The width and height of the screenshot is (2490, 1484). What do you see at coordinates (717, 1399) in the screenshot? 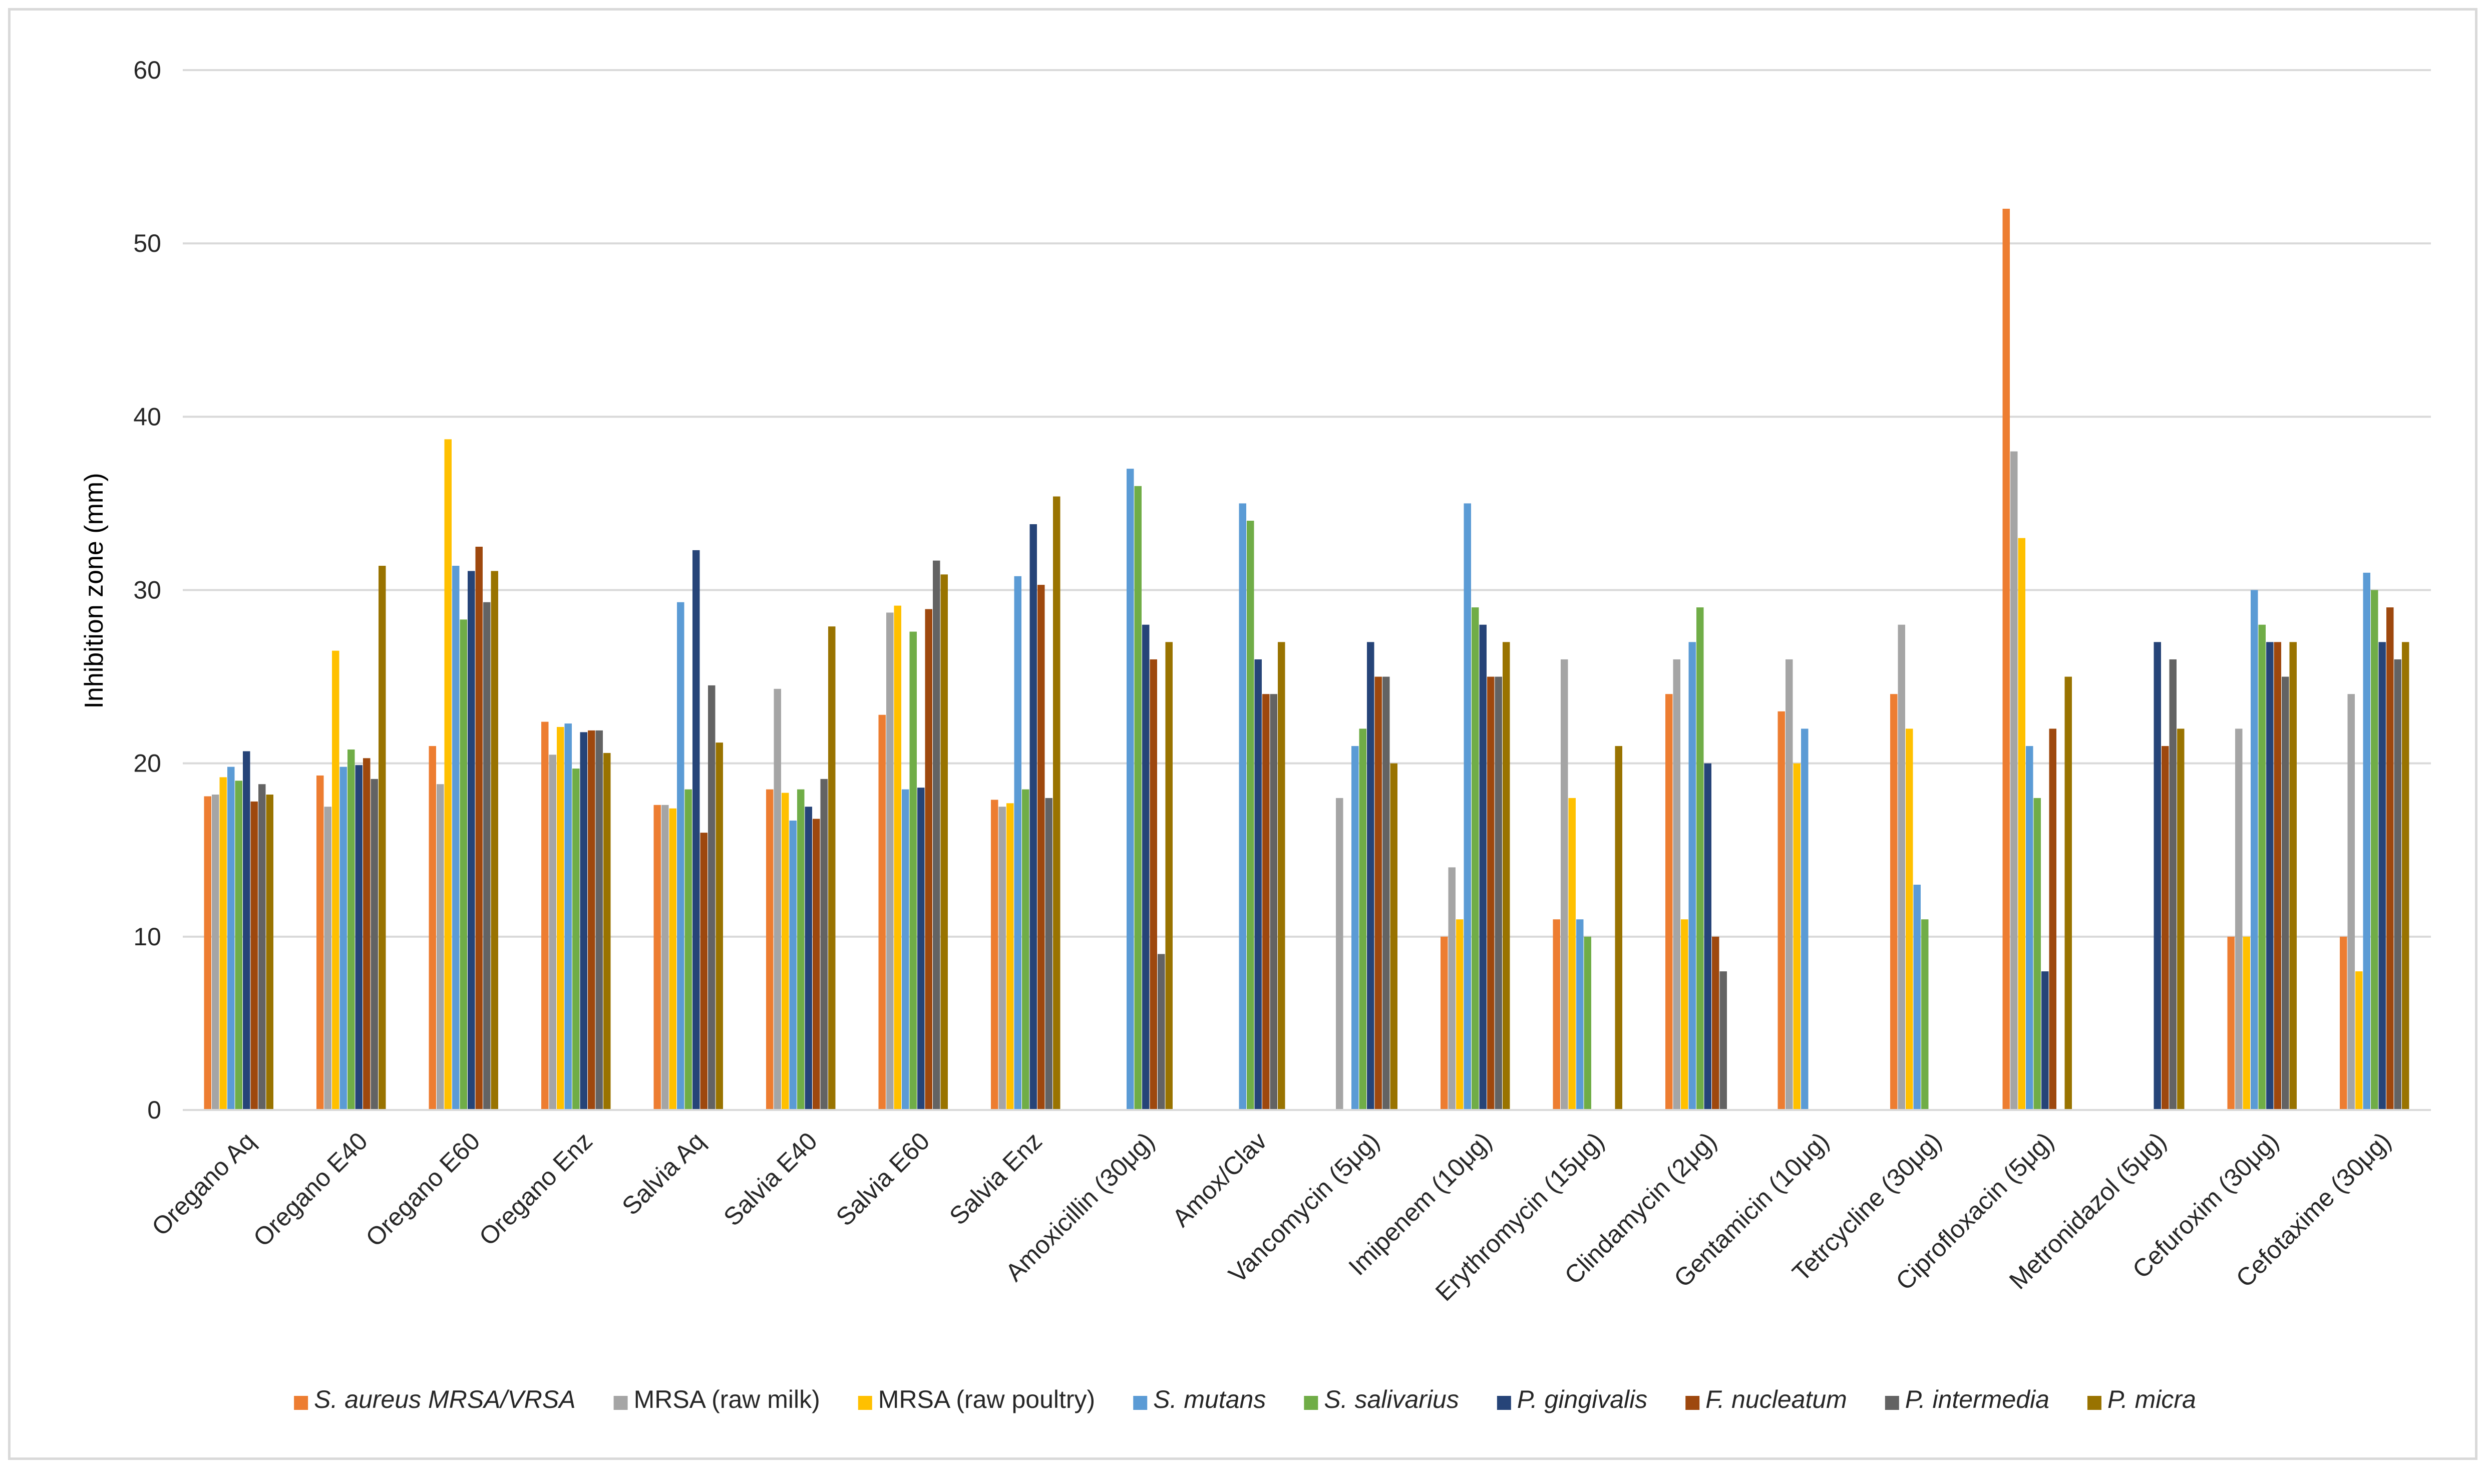
I see `legend-item: MRSA (raw milk)` at bounding box center [717, 1399].